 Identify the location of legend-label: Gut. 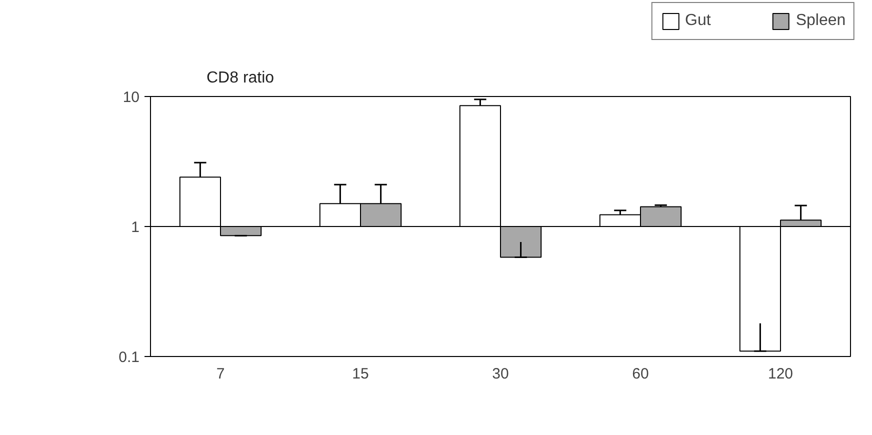
(698, 21).